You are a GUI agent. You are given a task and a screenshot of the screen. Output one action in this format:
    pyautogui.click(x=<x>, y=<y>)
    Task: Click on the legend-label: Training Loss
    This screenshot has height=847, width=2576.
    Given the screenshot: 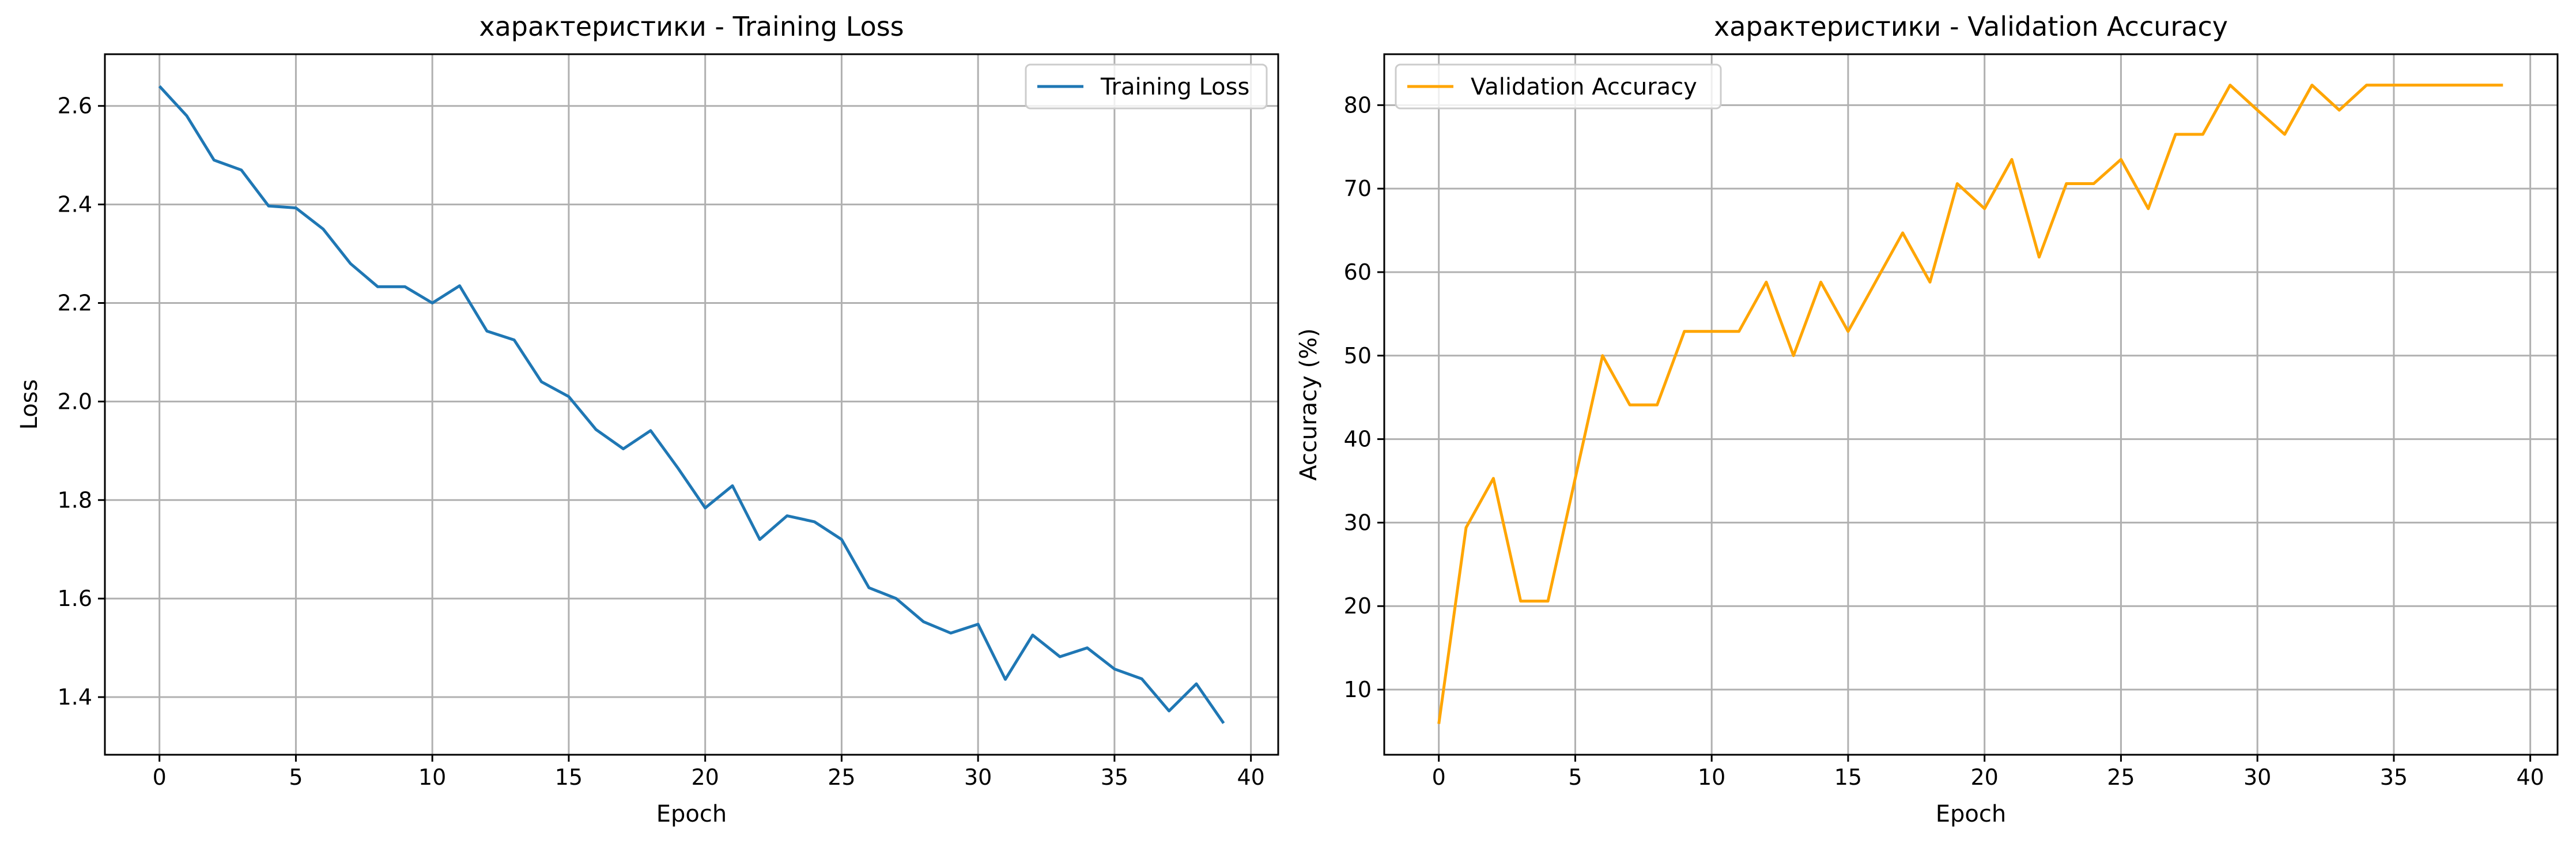 What is the action you would take?
    pyautogui.click(x=1174, y=87)
    